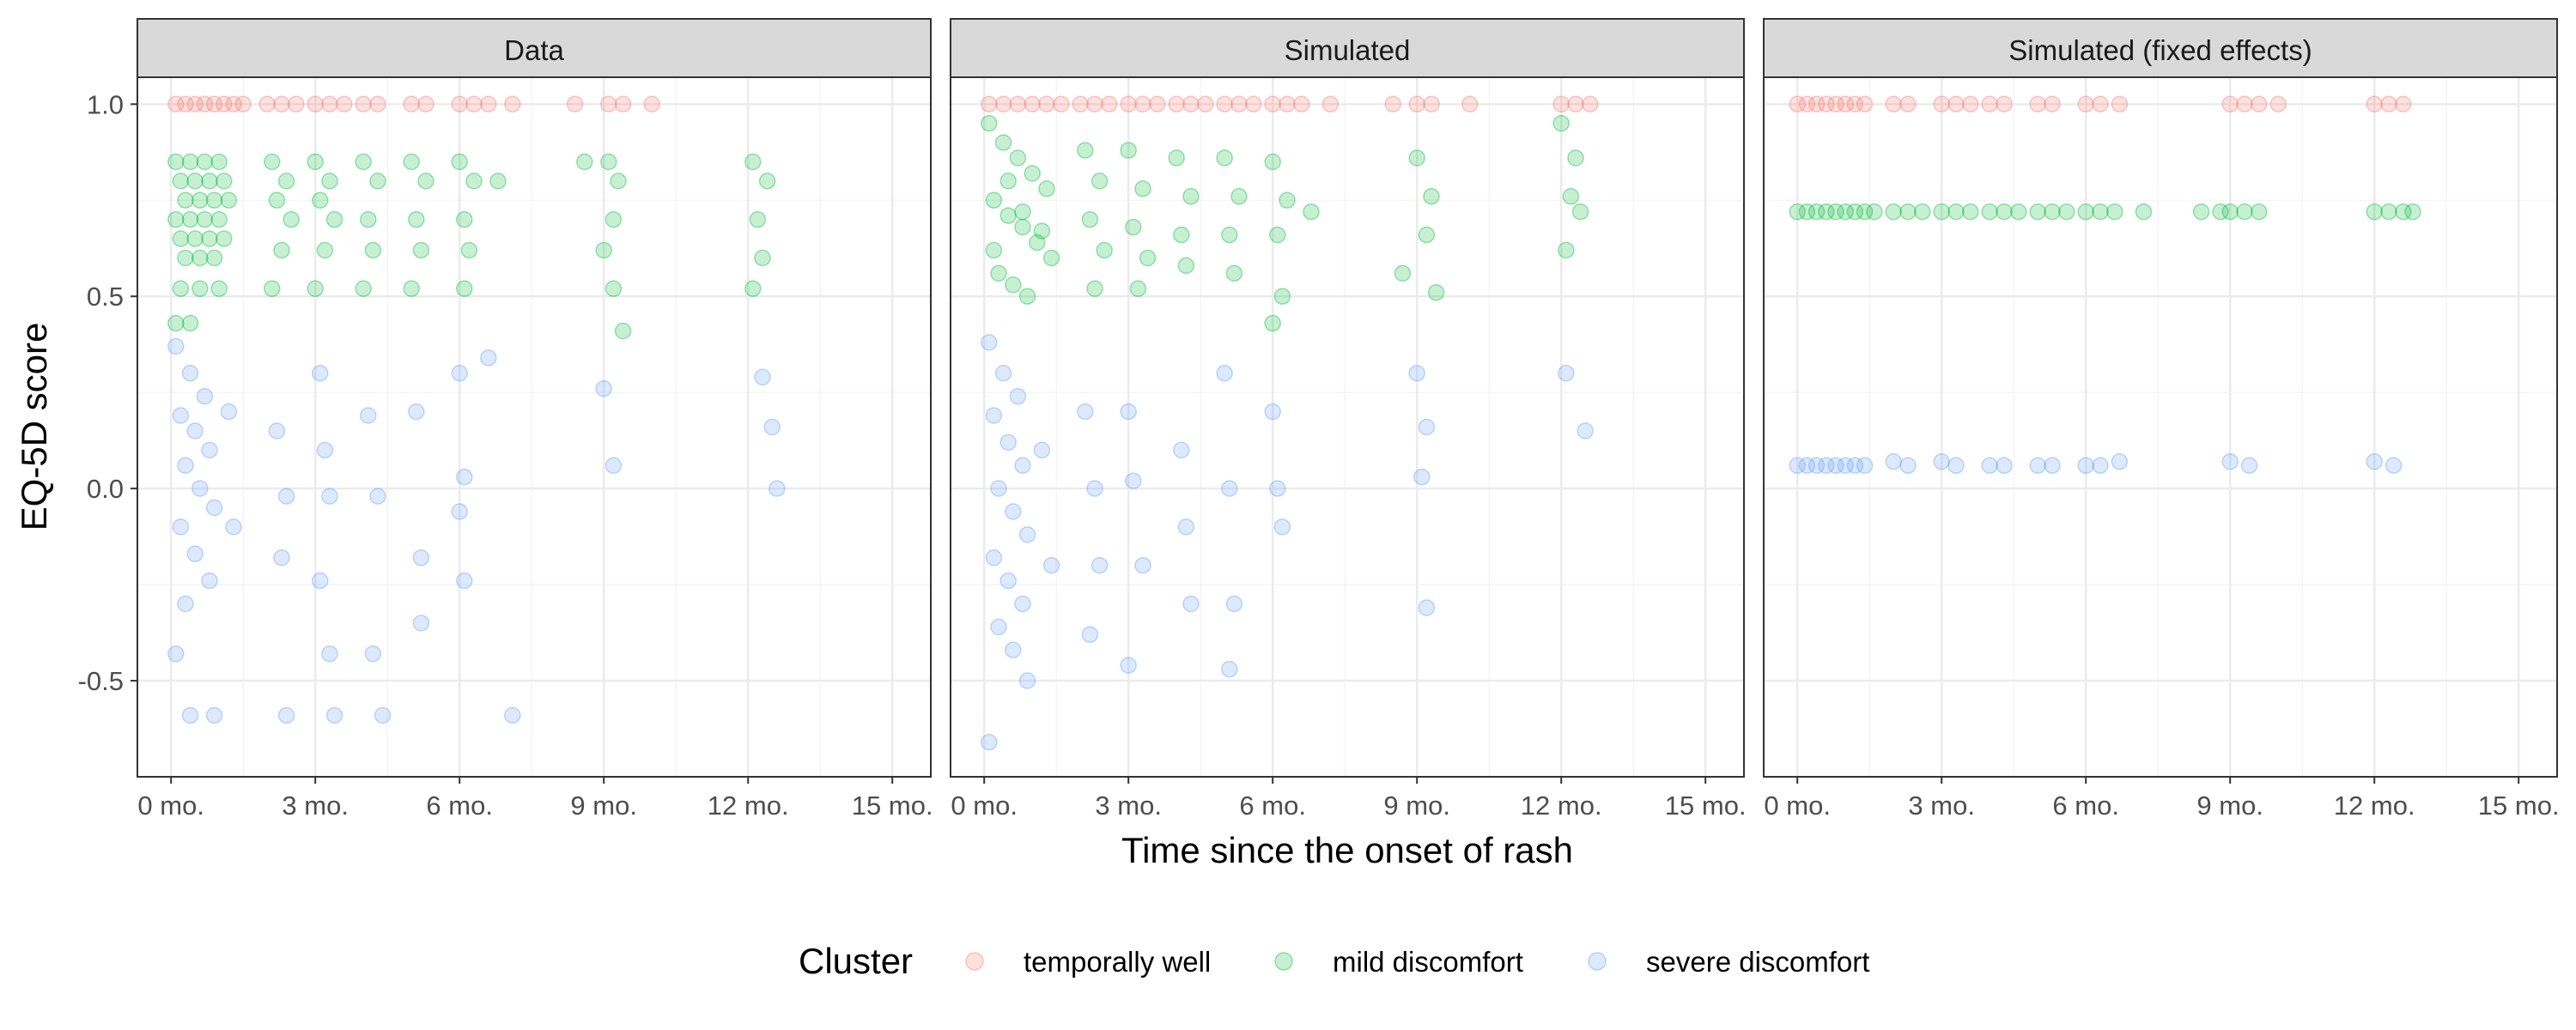 Image resolution: width=2576 pixels, height=1030 pixels. I want to click on strip-background, so click(2160, 48).